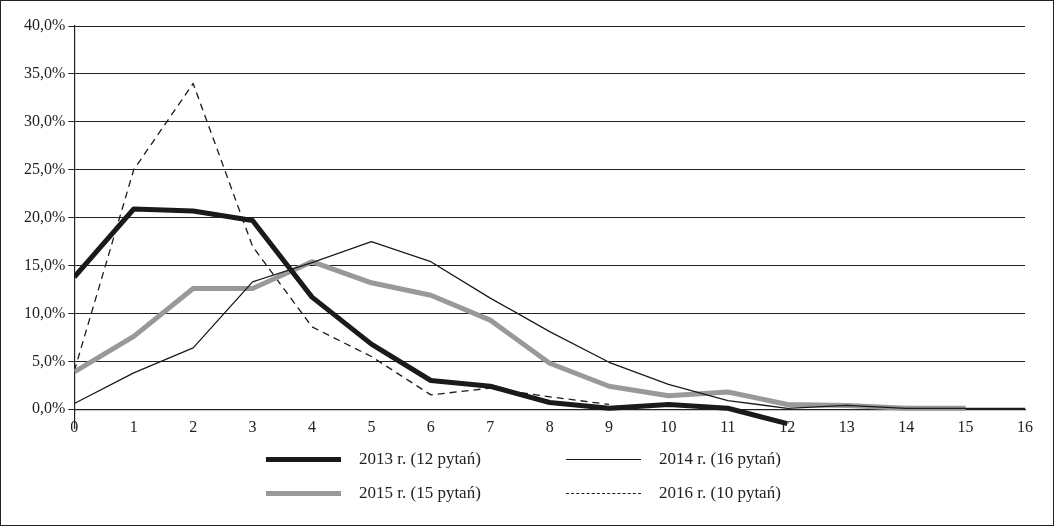 This screenshot has height=526, width=1054. What do you see at coordinates (668, 427) in the screenshot?
I see `x-tick-label: 10` at bounding box center [668, 427].